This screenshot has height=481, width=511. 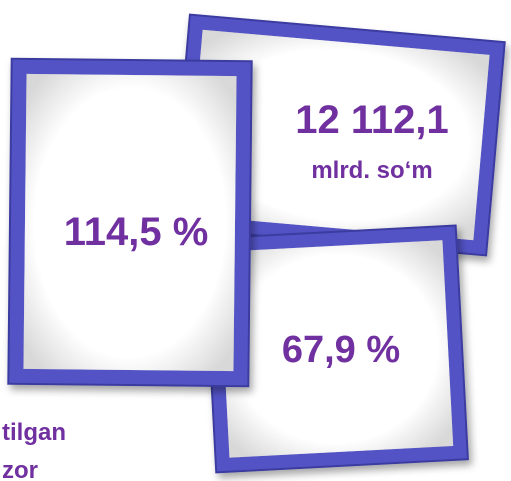 What do you see at coordinates (341, 350) in the screenshot?
I see `value-text: 67,9 %` at bounding box center [341, 350].